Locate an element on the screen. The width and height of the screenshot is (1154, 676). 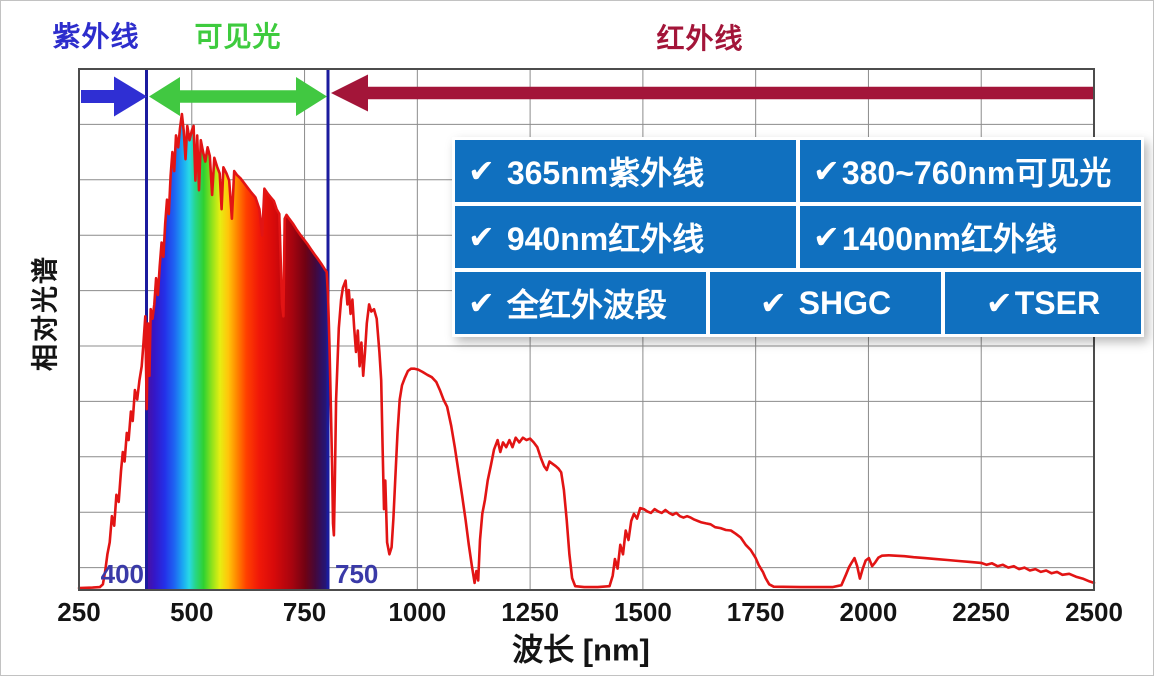
feature-cell: ✔ 1400nm红外线 is located at coordinates (970, 237).